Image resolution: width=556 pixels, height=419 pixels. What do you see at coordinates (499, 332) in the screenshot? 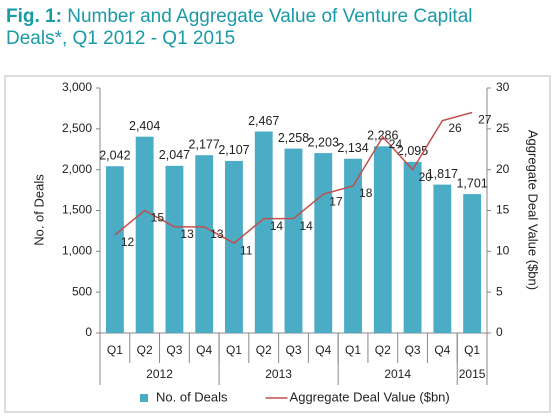
I see `y2-tick-label: 0` at bounding box center [499, 332].